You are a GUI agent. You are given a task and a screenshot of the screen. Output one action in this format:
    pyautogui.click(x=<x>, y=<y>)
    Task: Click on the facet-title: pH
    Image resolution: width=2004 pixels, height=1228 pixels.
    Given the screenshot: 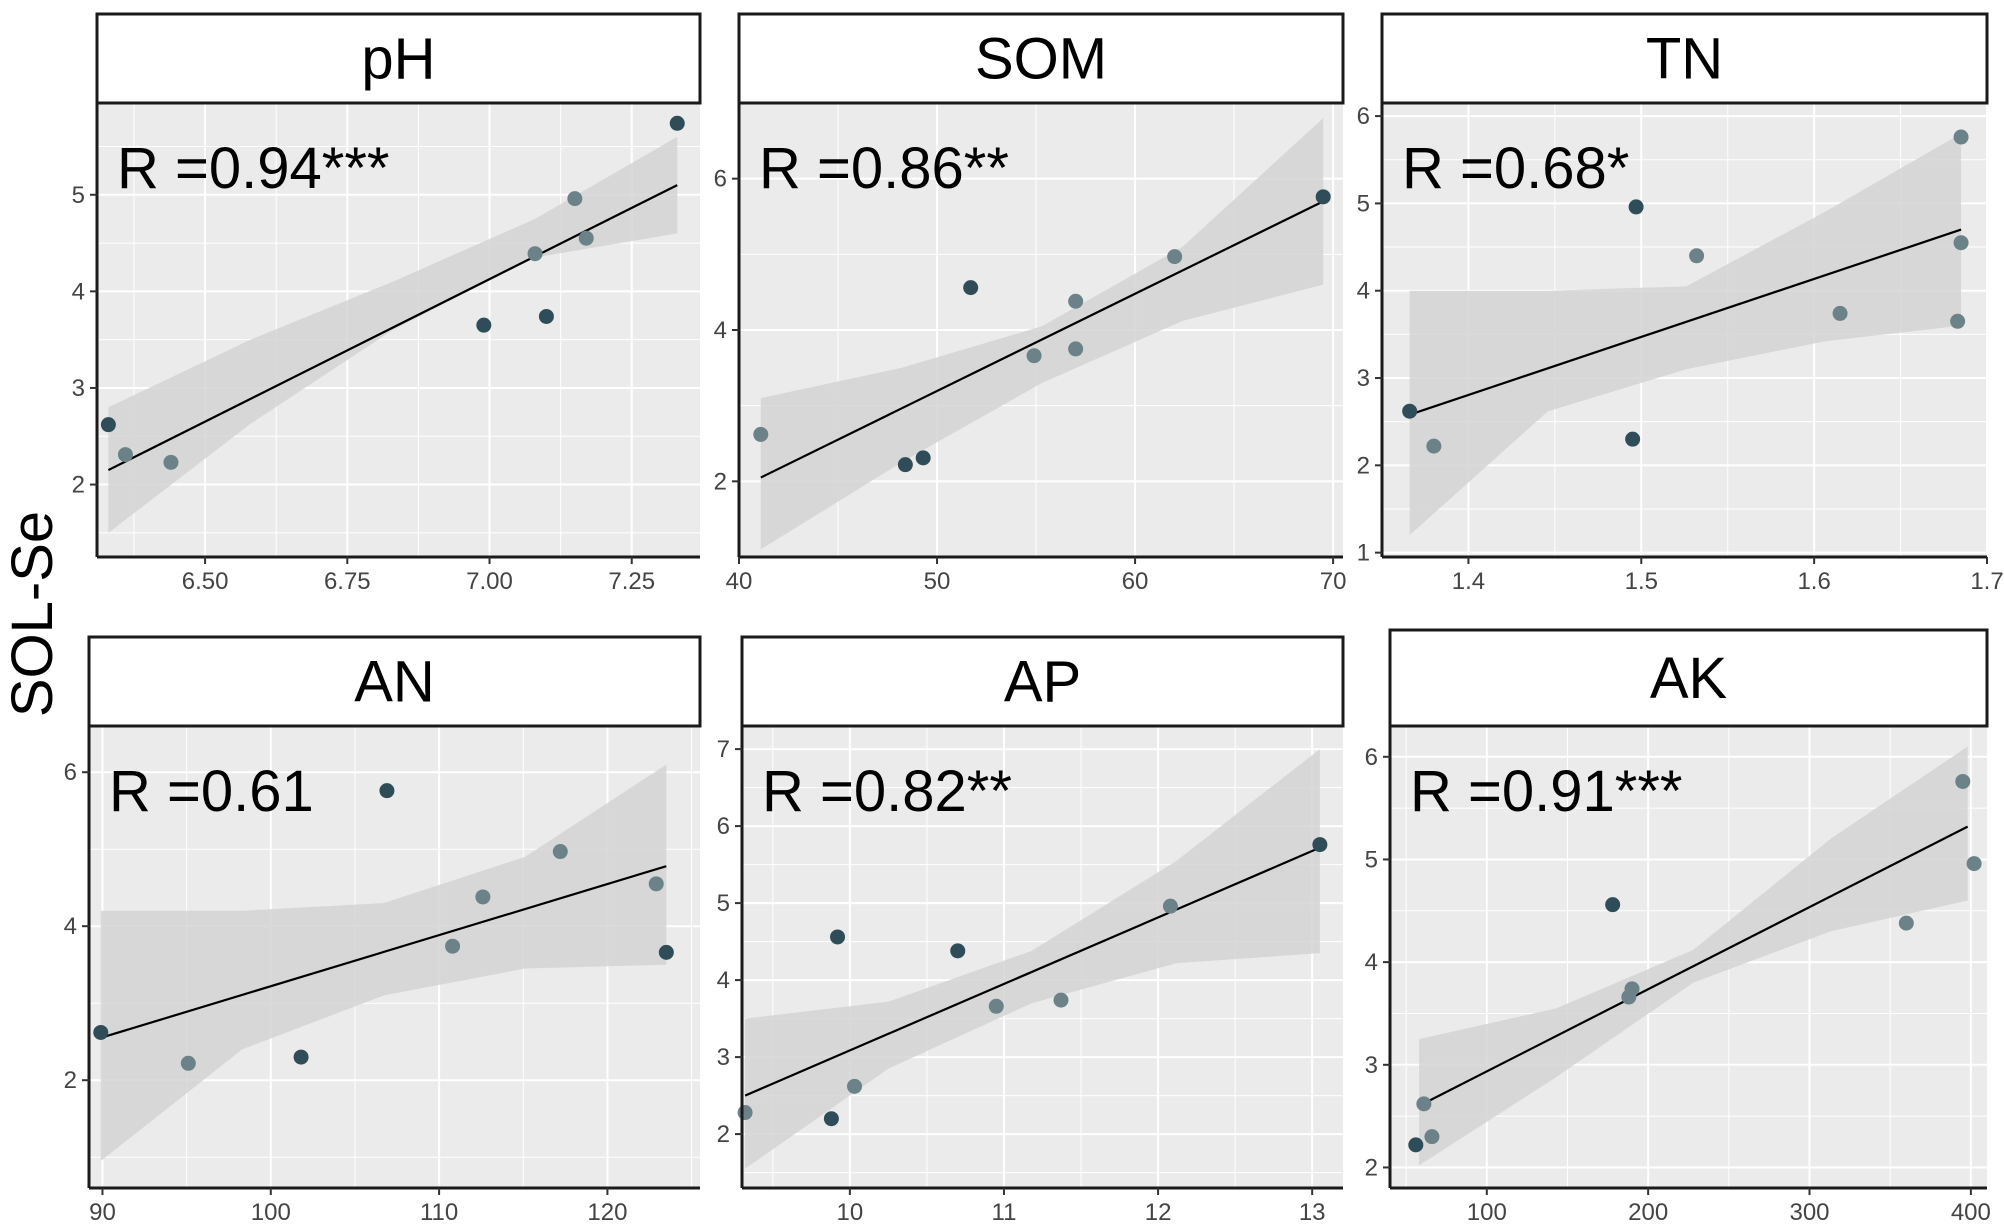 What is the action you would take?
    pyautogui.click(x=398, y=59)
    